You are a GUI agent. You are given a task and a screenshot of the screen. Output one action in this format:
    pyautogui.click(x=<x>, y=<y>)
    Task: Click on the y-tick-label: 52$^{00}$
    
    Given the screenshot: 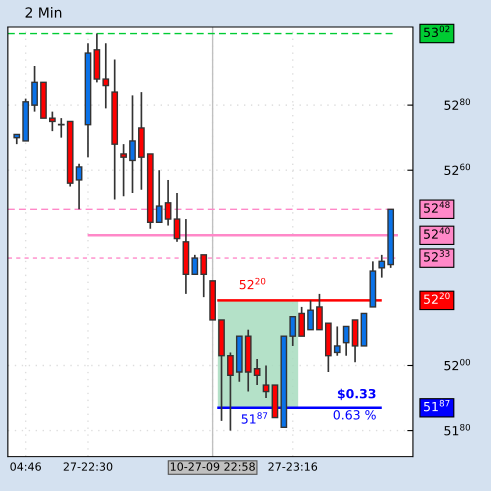 What is the action you would take?
    pyautogui.click(x=457, y=364)
    